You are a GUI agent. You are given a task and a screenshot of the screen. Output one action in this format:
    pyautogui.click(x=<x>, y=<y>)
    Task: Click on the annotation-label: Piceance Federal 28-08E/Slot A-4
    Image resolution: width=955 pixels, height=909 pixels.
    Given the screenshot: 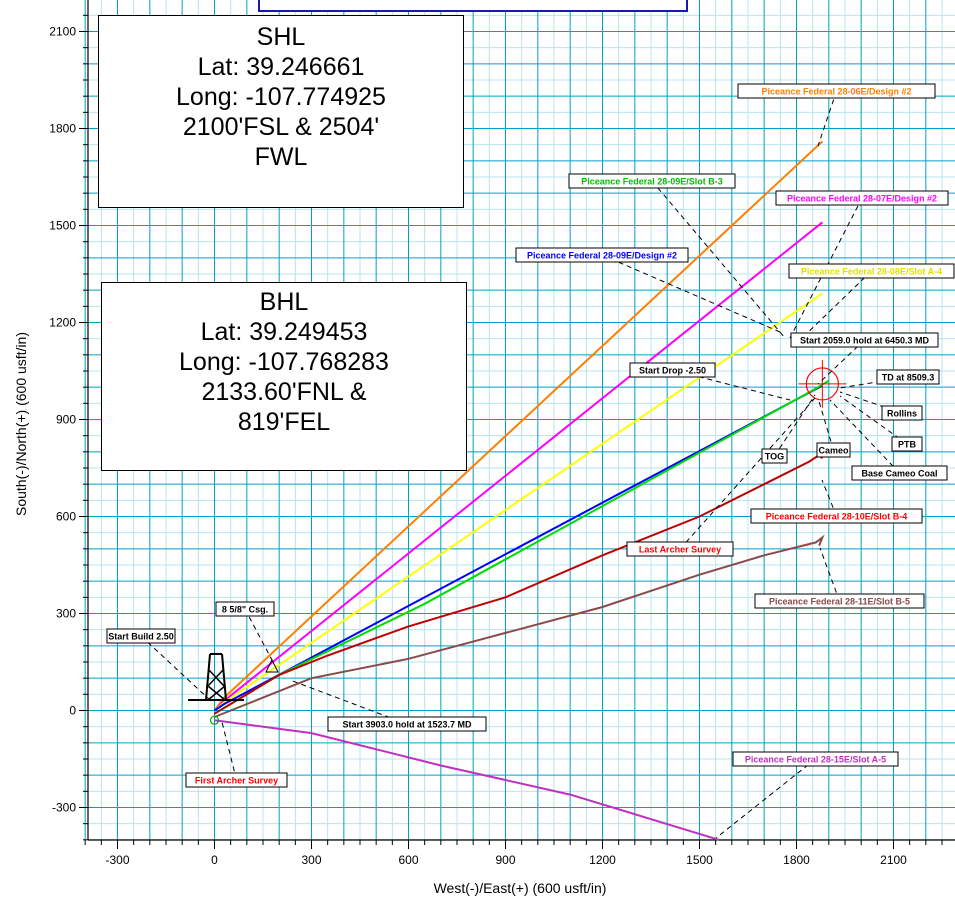 What is the action you would take?
    pyautogui.click(x=871, y=272)
    